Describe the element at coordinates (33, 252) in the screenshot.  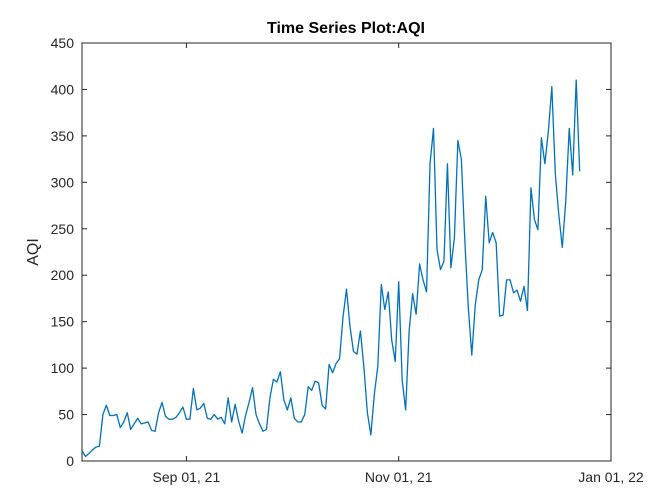
I see `y-axis-label: AQI` at that location.